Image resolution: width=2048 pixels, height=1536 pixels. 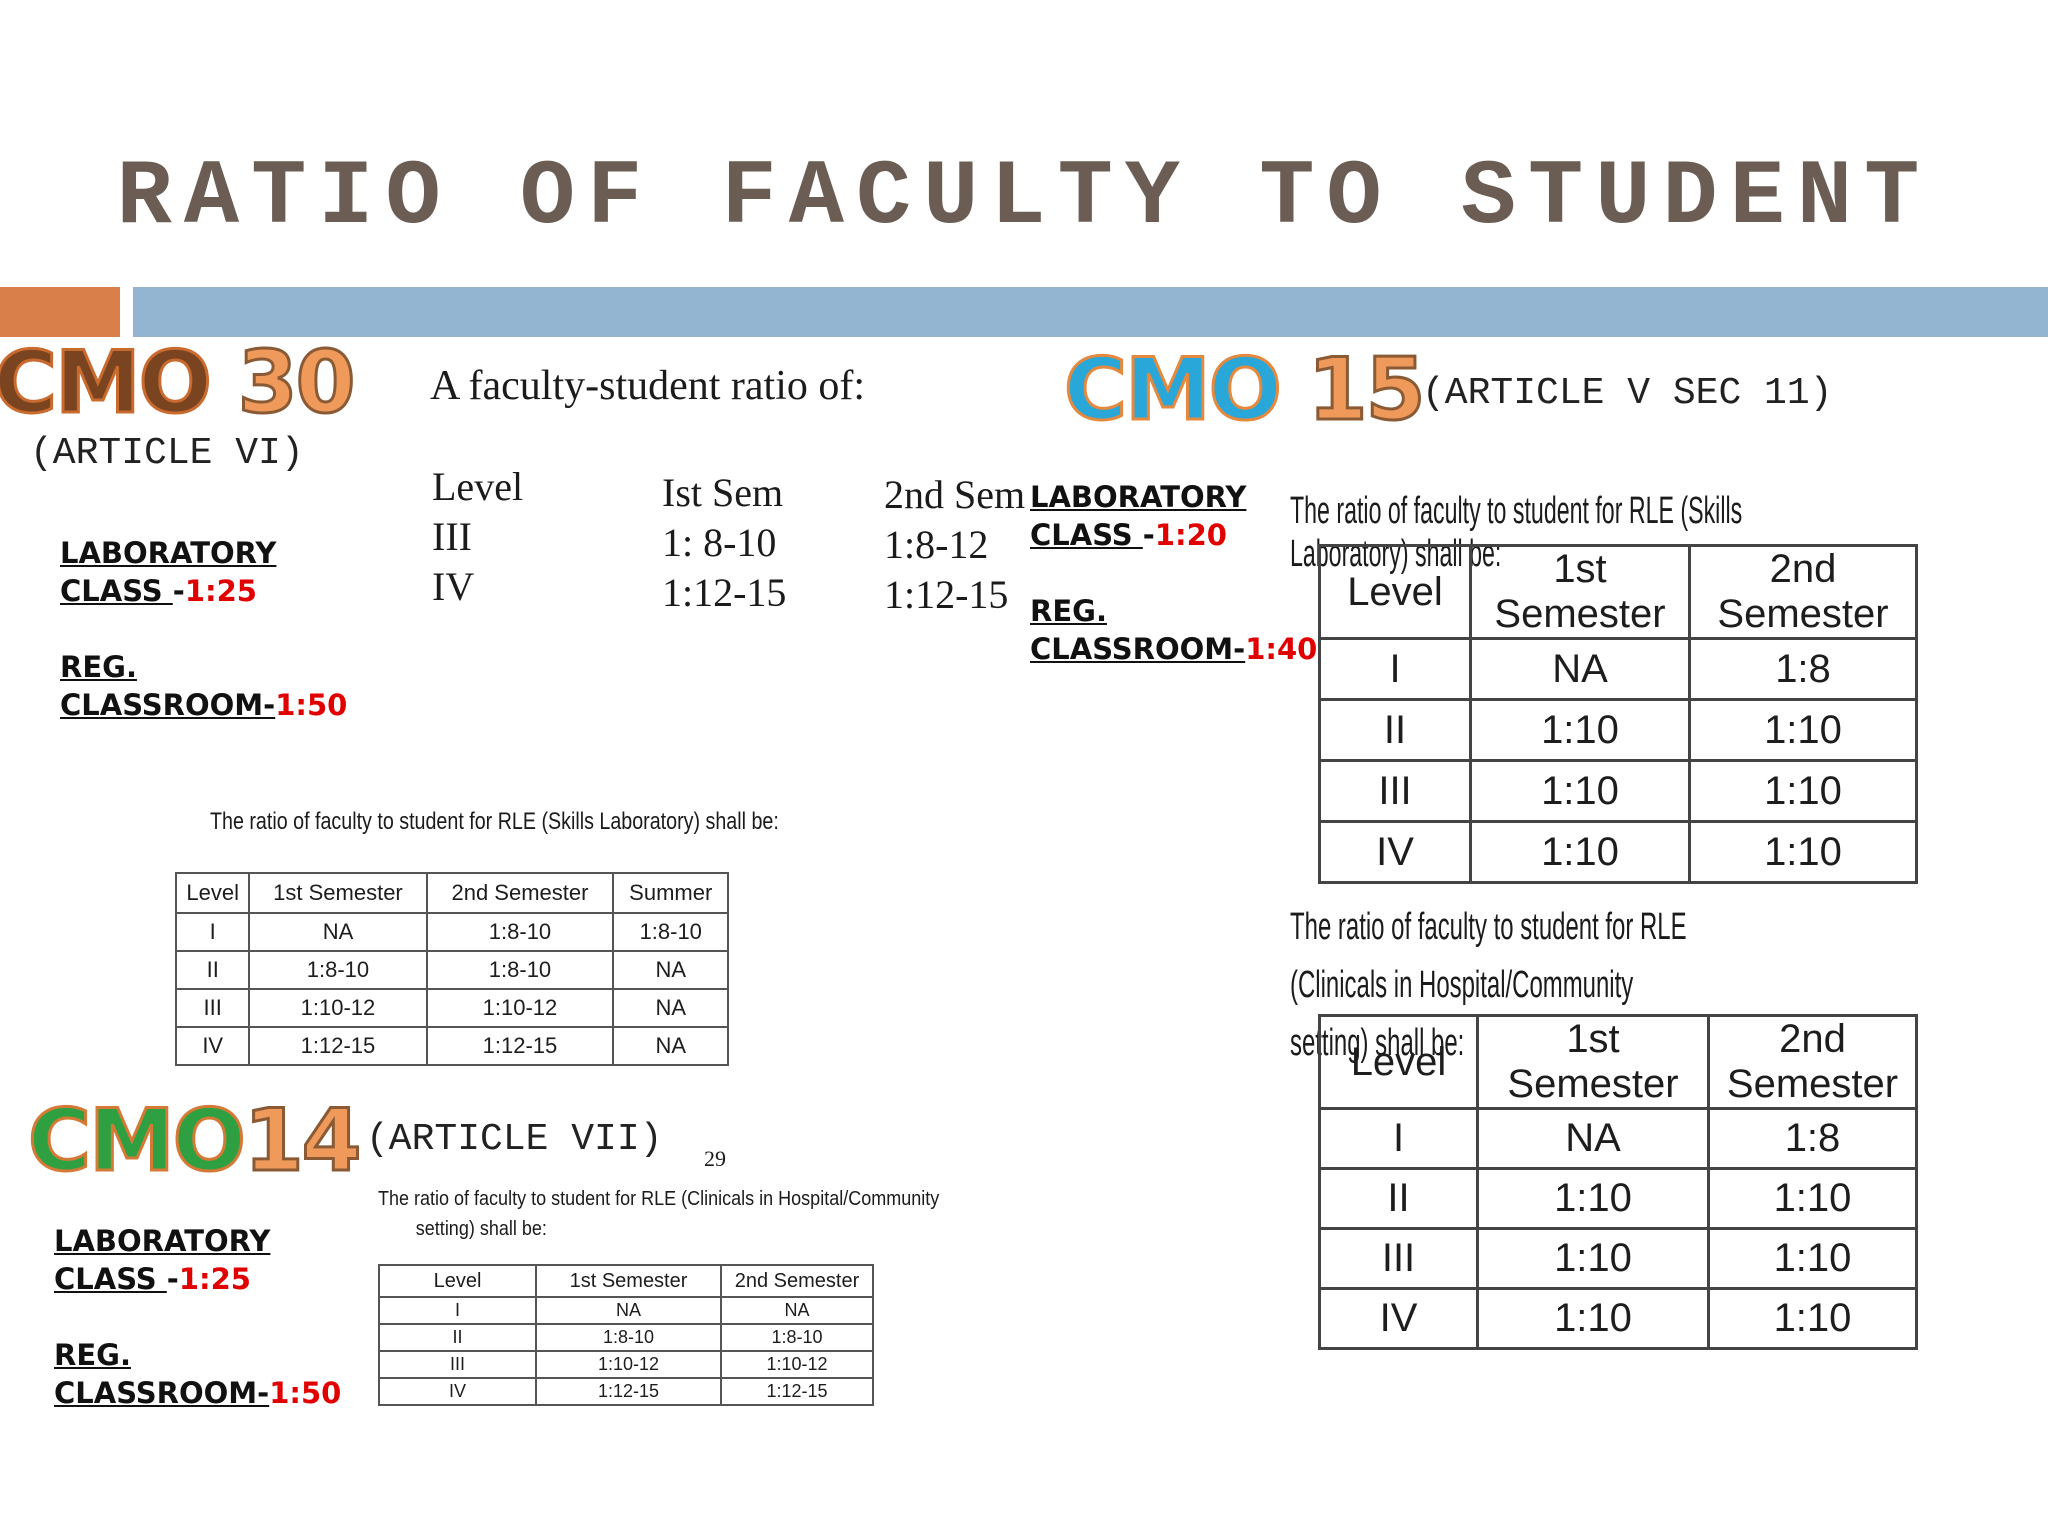 I want to click on cmo30-number: 30, so click(x=296, y=383).